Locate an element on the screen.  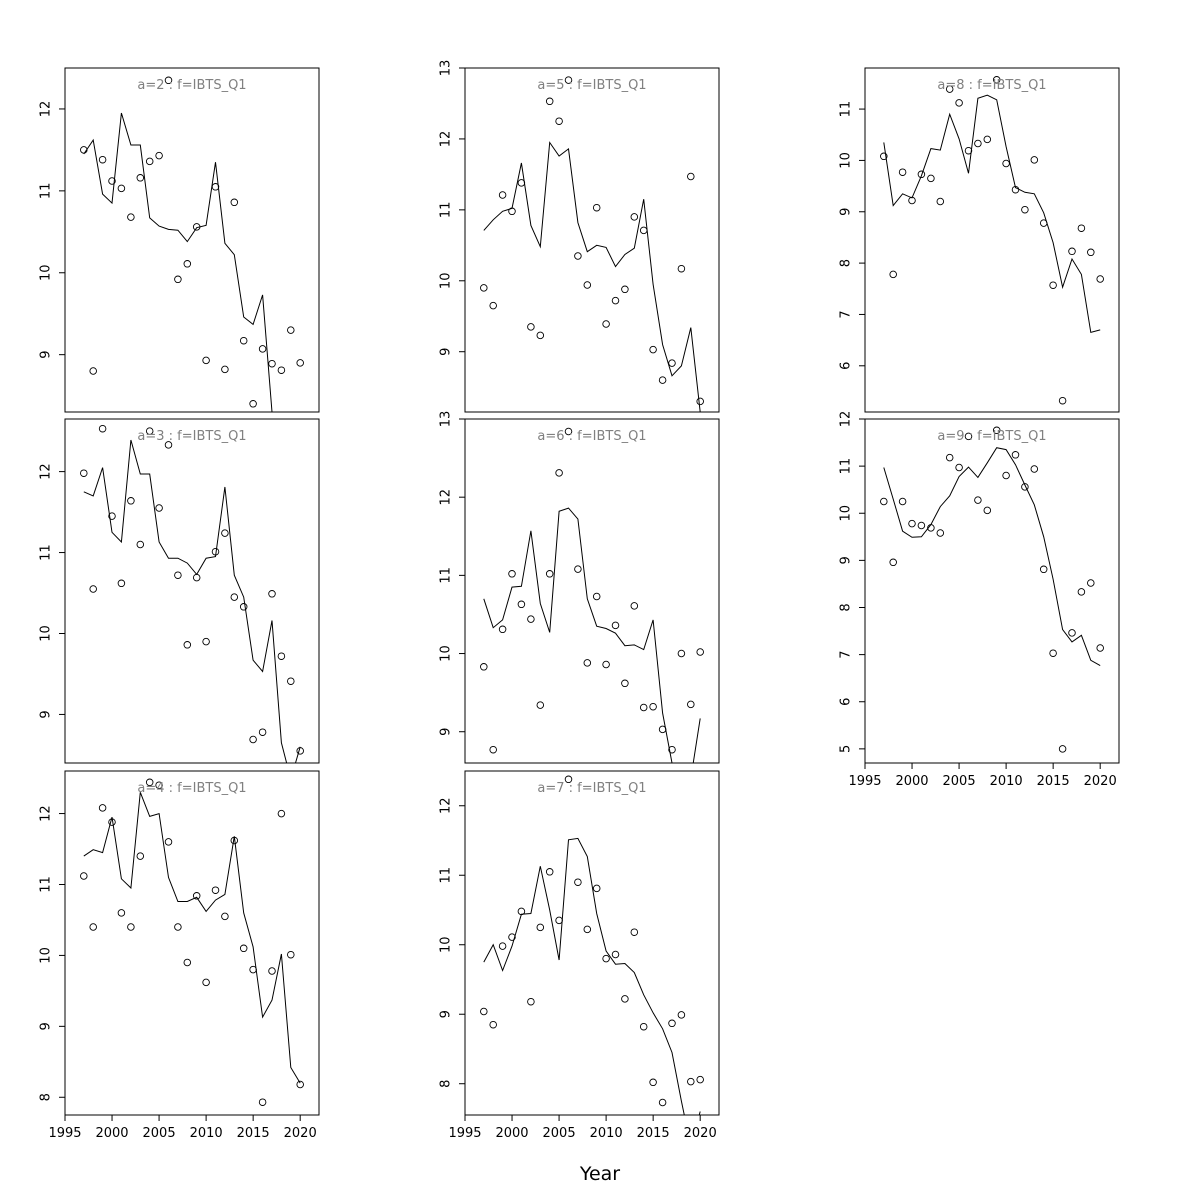
panel: a=3 : f=IBTS_Q1 9 10 11 12 is located at coordinates (179, 591).